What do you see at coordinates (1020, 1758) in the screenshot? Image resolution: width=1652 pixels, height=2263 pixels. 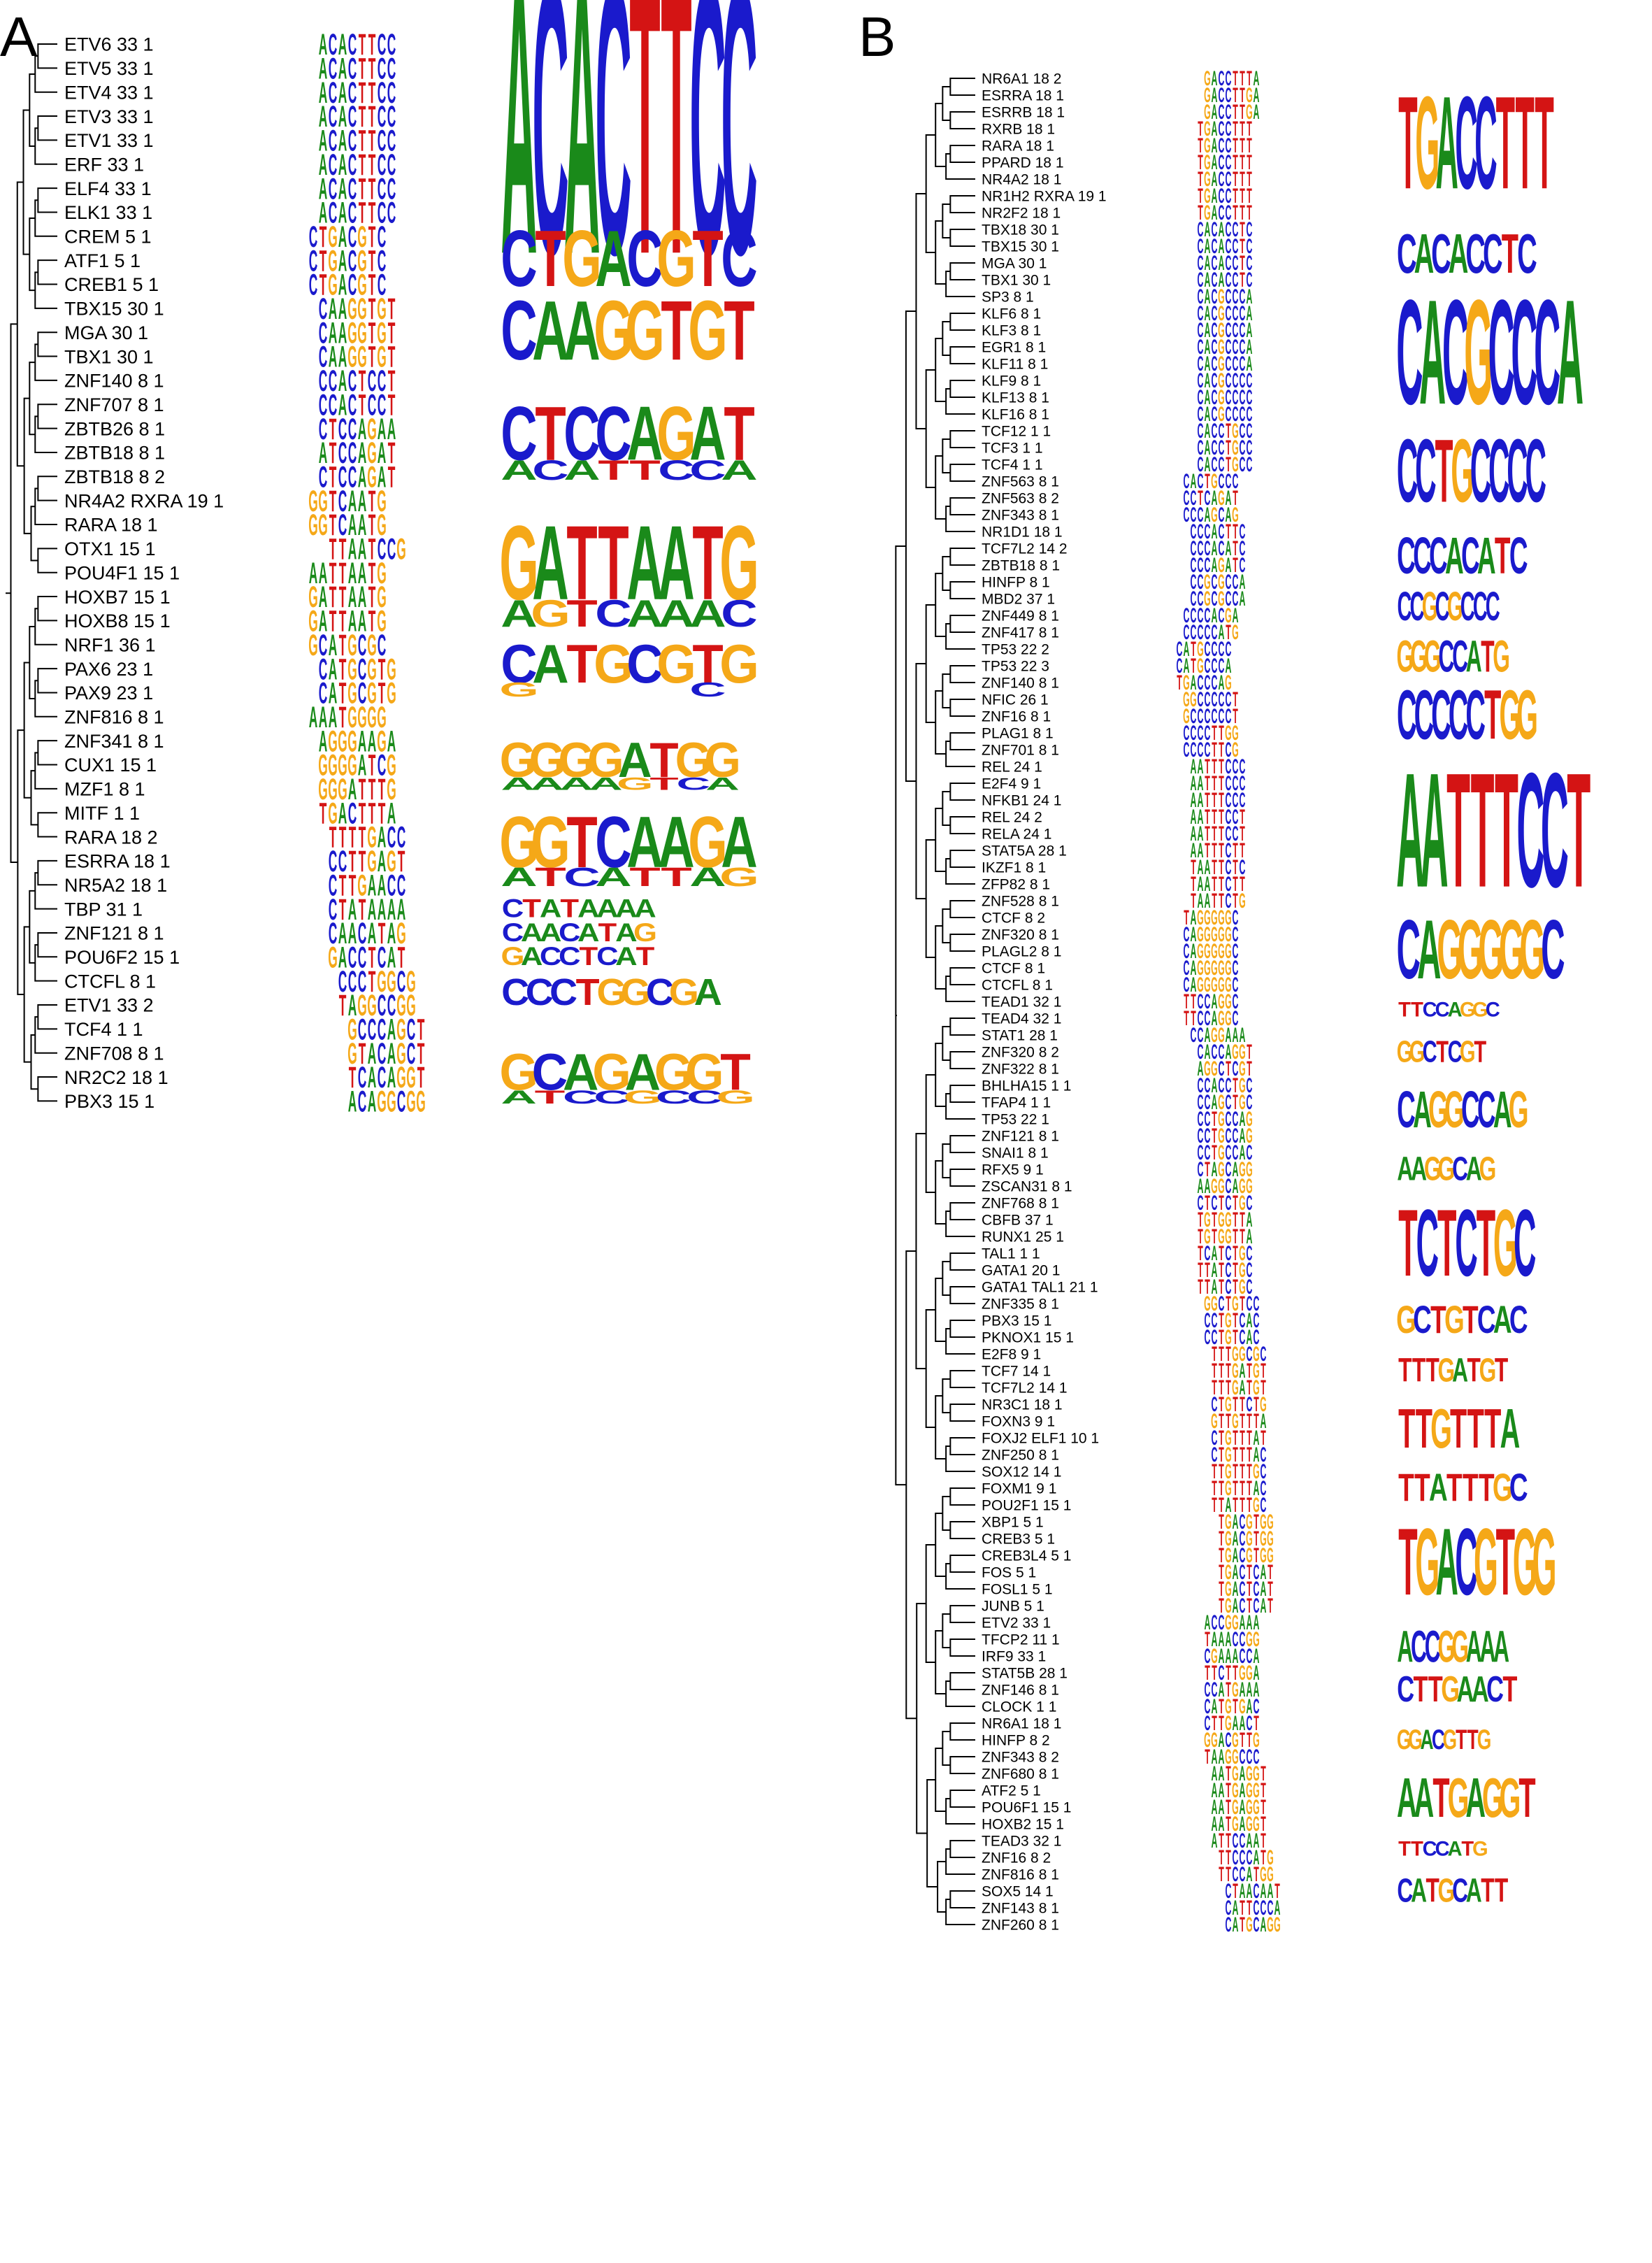 I see `tf-label: ZNF343 8 2` at bounding box center [1020, 1758].